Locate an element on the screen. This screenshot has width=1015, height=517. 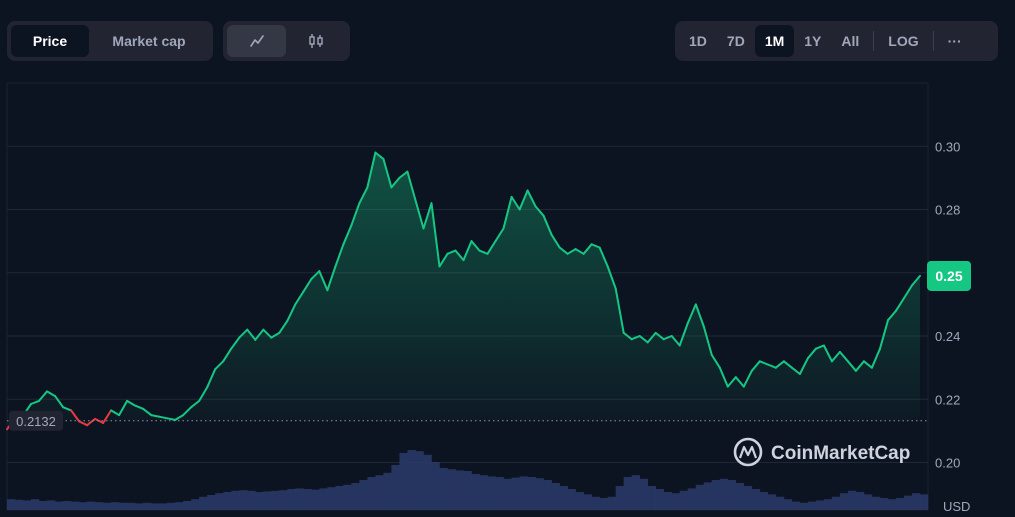
tab-market-cap: Market cap is located at coordinates (149, 41).